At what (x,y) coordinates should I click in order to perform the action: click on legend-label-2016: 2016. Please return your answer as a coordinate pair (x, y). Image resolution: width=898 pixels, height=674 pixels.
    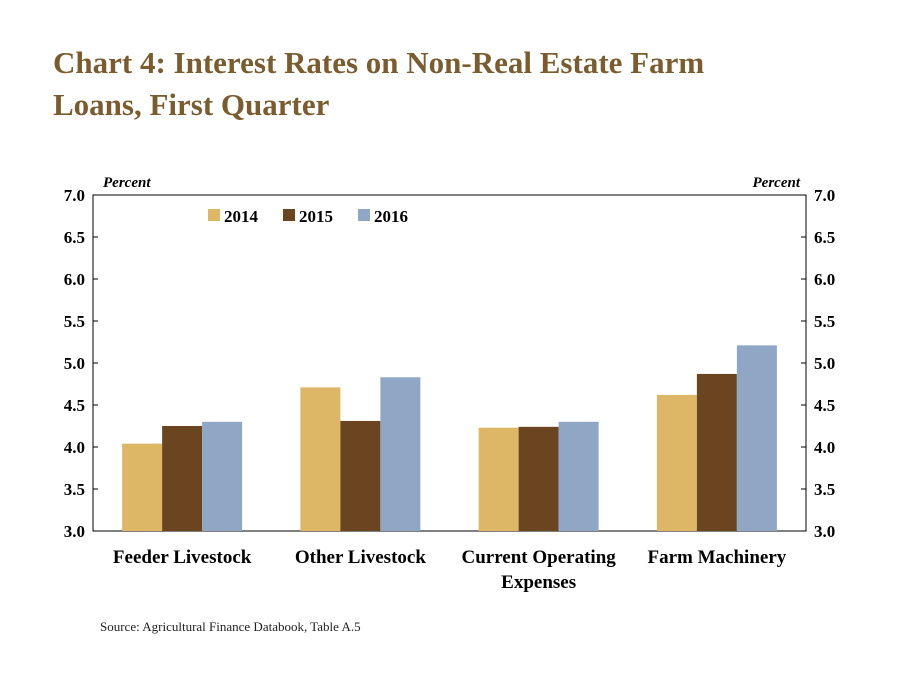
    Looking at the image, I should click on (391, 216).